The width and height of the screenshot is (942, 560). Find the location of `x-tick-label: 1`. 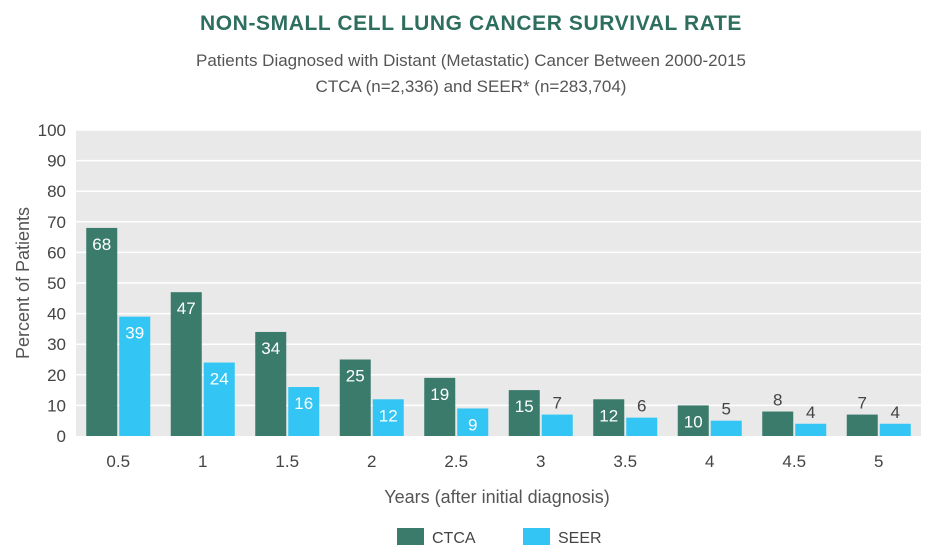

x-tick-label: 1 is located at coordinates (202, 461).